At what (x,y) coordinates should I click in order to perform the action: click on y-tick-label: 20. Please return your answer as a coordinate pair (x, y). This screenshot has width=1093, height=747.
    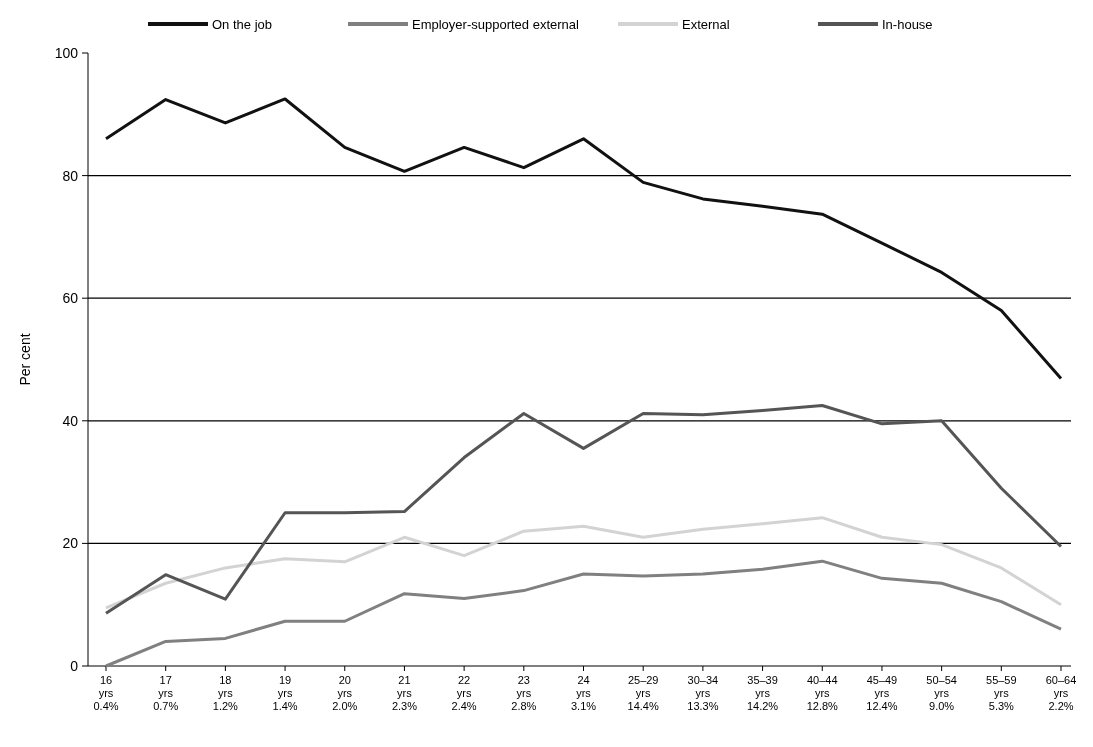
    Looking at the image, I should click on (70, 543).